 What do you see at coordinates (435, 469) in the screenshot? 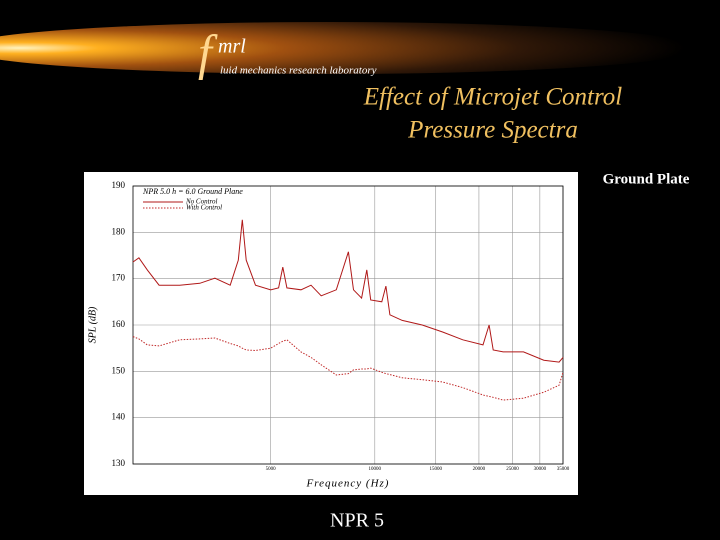
I see `x-tick-label: 15000` at bounding box center [435, 469].